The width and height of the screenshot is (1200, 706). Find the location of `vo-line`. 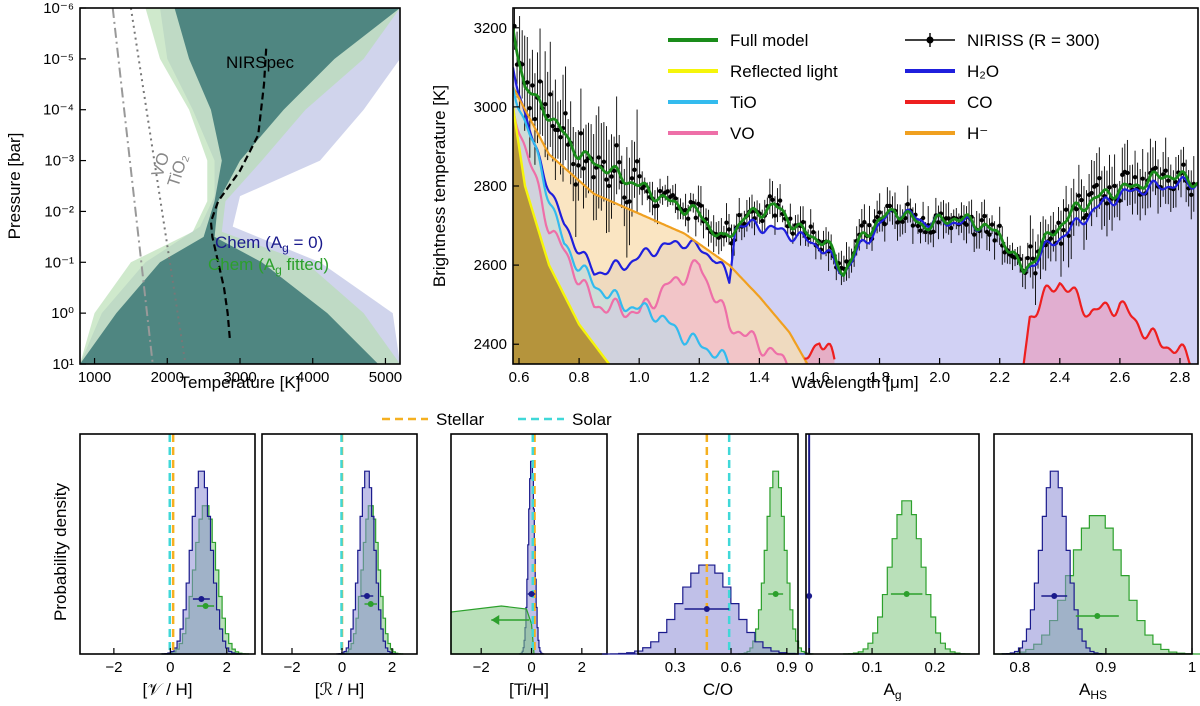

vo-line is located at coordinates (650, 235).